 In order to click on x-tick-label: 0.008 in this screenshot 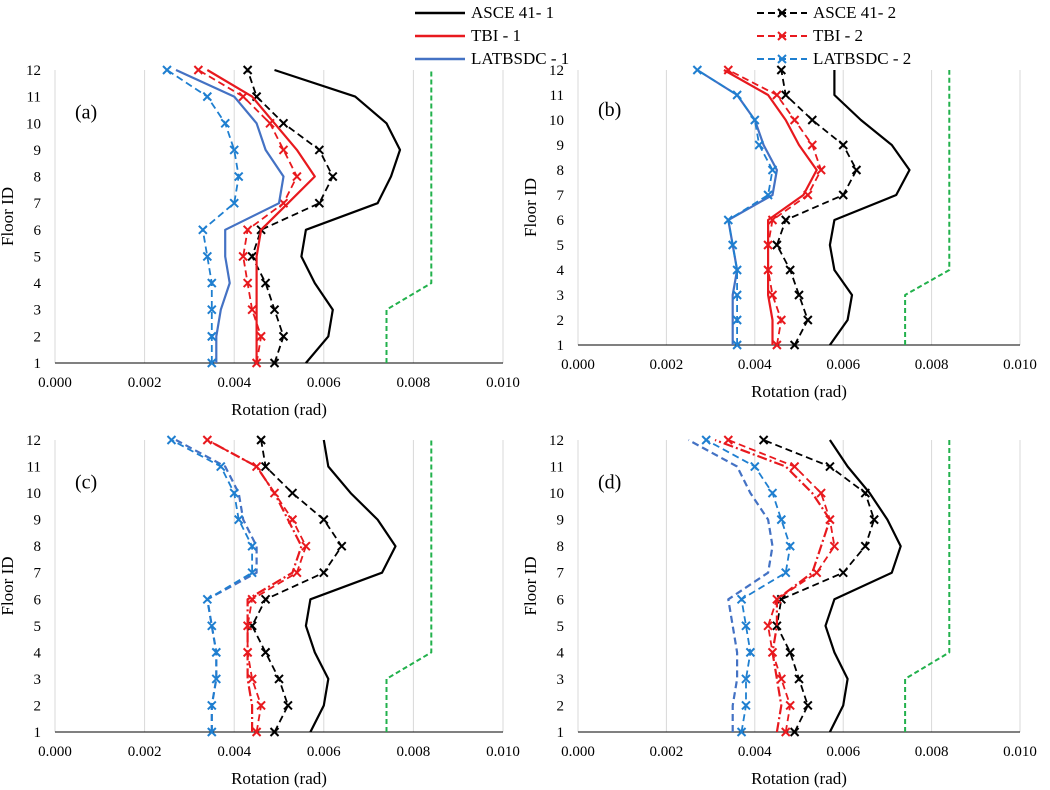, I will do `click(414, 383)`.